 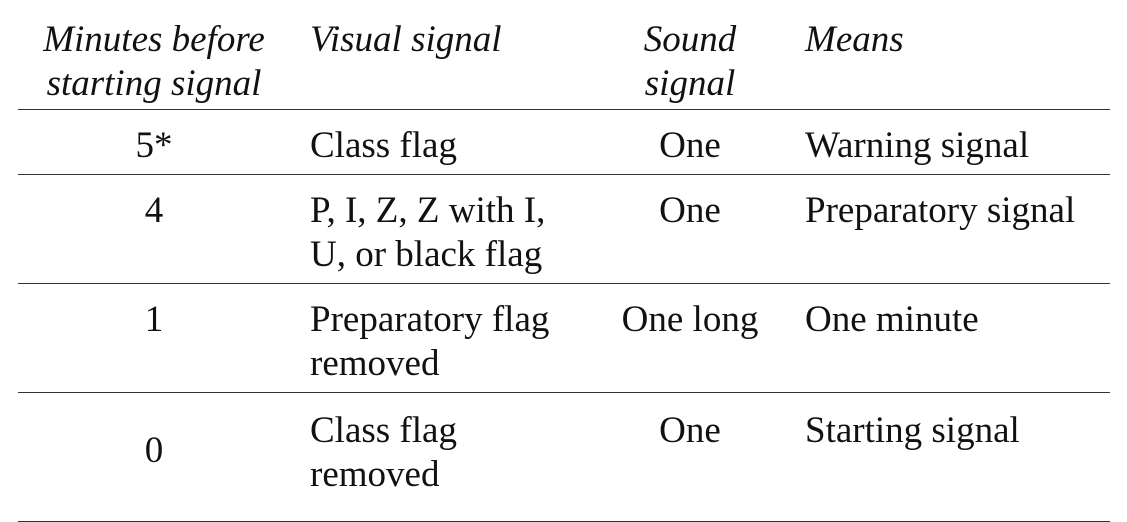 What do you see at coordinates (430, 319) in the screenshot?
I see `cell-visual-line: Preparatory flag` at bounding box center [430, 319].